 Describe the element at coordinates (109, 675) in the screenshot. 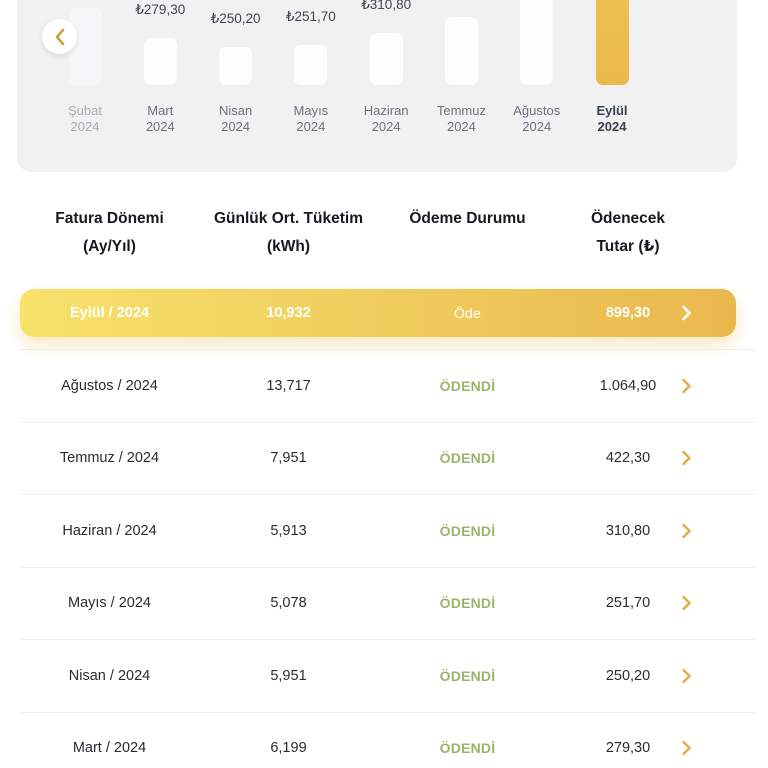

I see `invoice-period: Nisan / 2024` at that location.